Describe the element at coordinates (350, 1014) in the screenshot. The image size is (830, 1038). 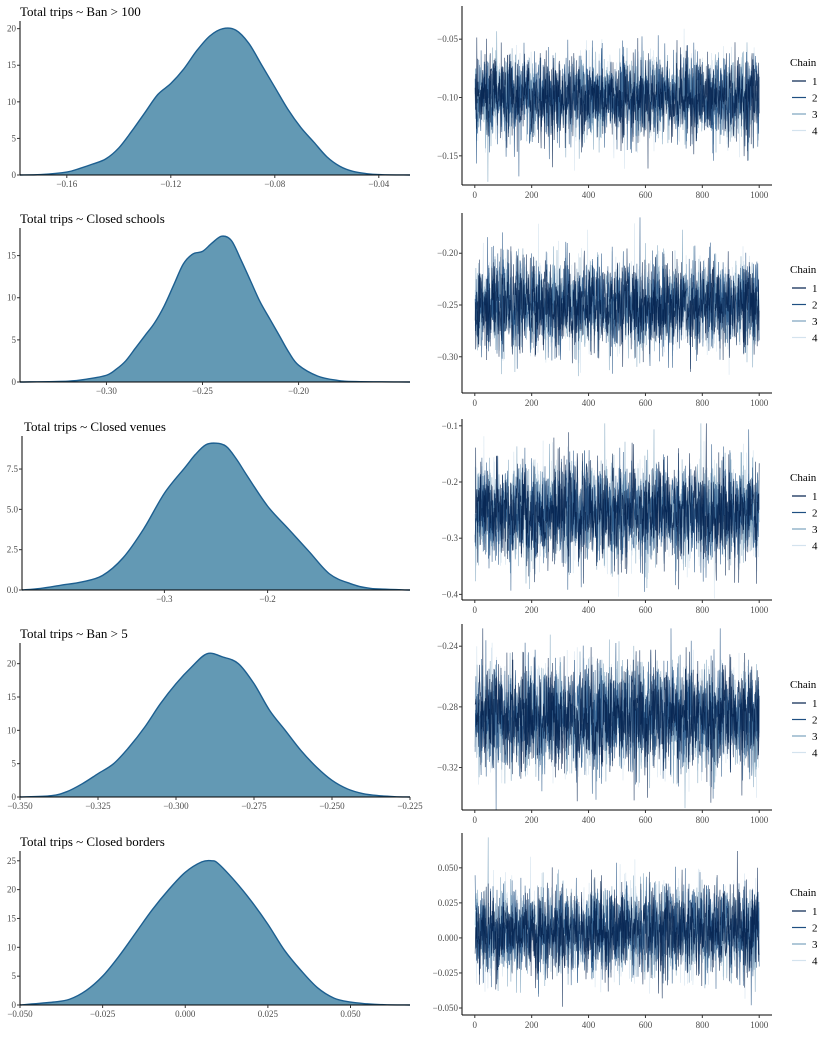
I see `x-tick-label: 0.050` at that location.